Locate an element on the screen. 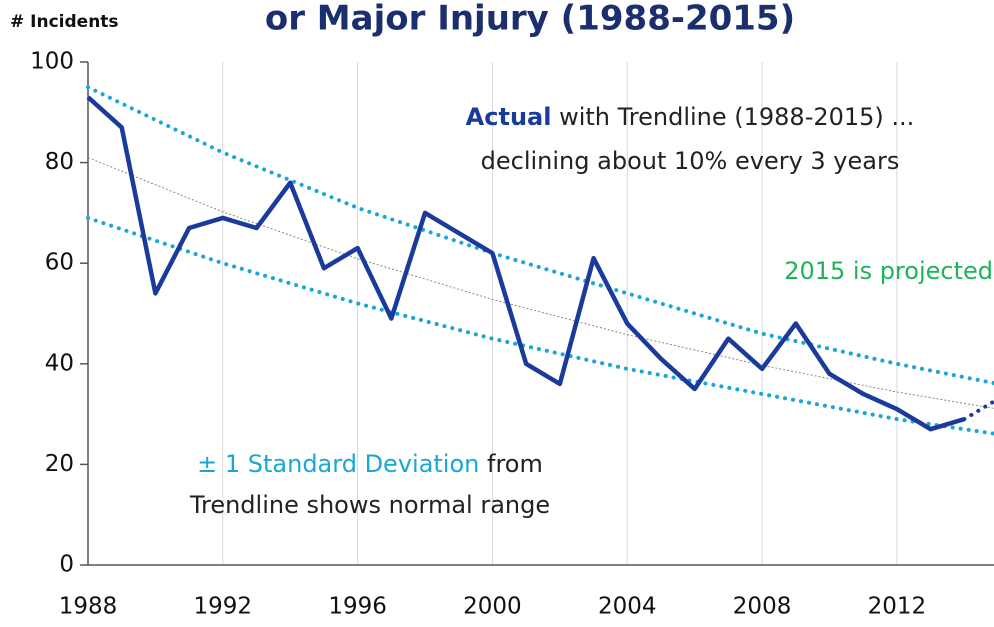 This screenshot has height=627, width=994. chart-title: or Major Injury (1988-2015) is located at coordinates (530, 19).